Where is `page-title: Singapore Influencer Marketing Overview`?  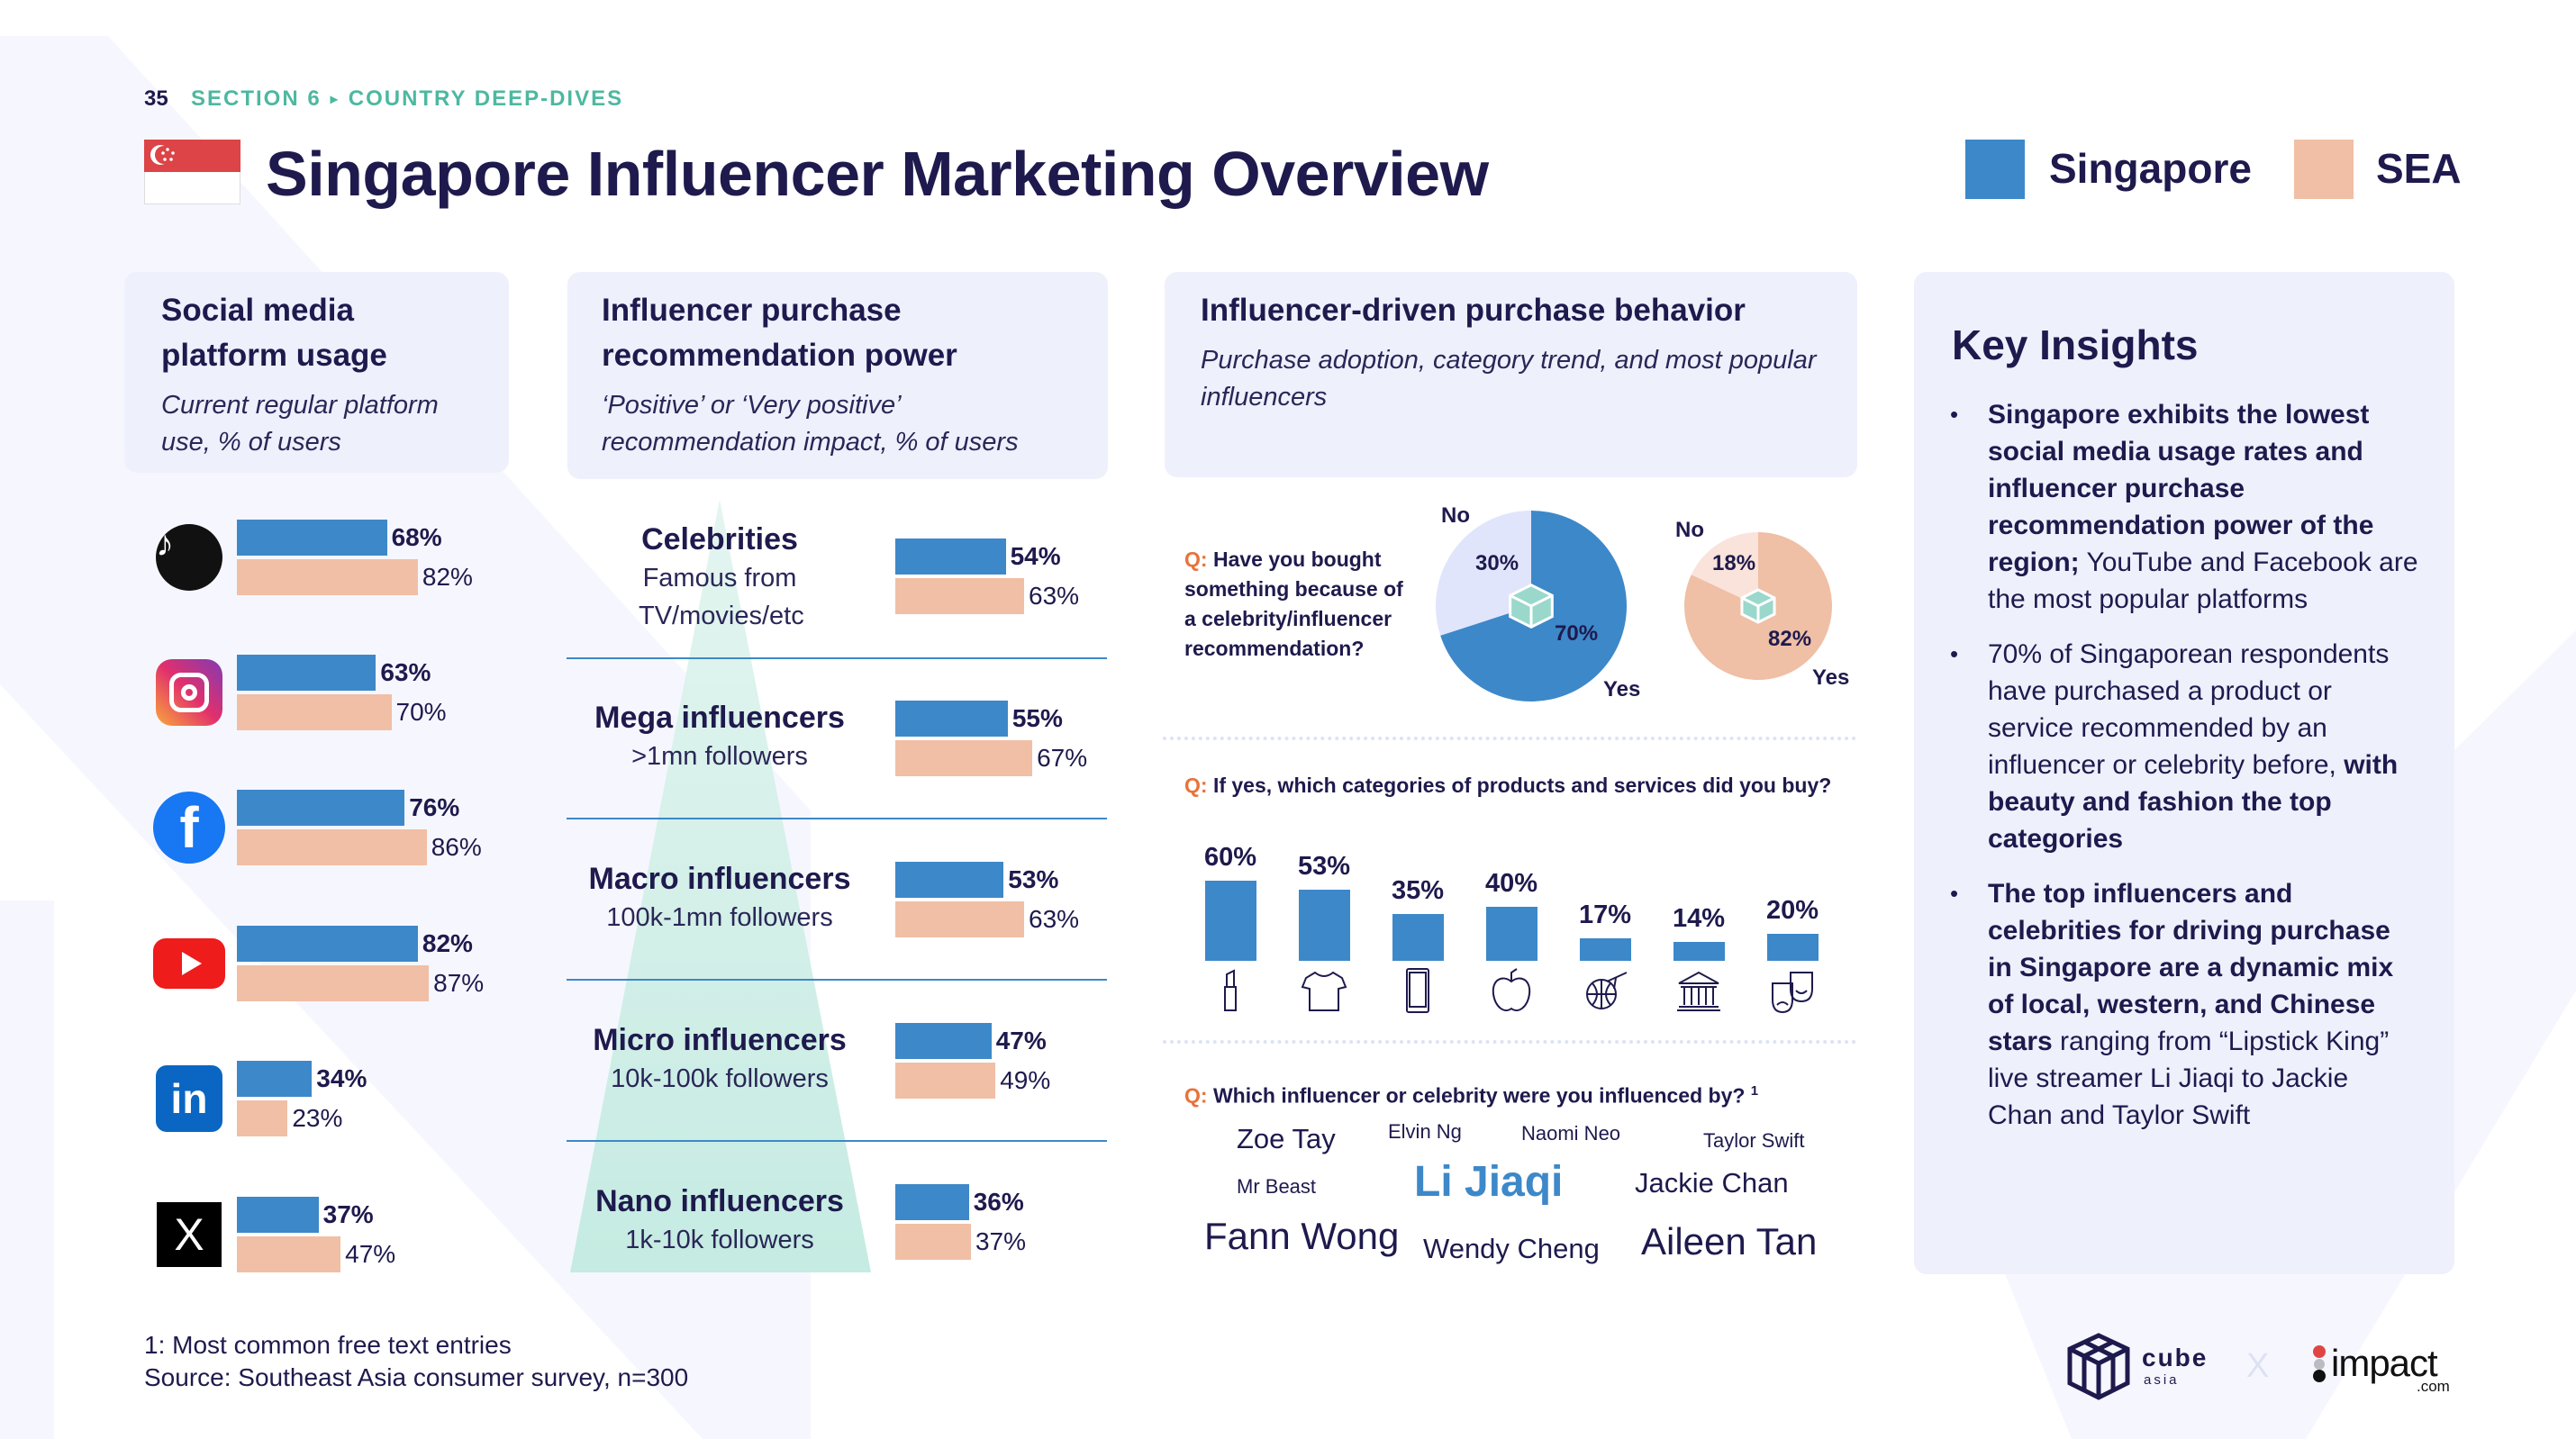 page-title: Singapore Influencer Marketing Overview is located at coordinates (877, 174).